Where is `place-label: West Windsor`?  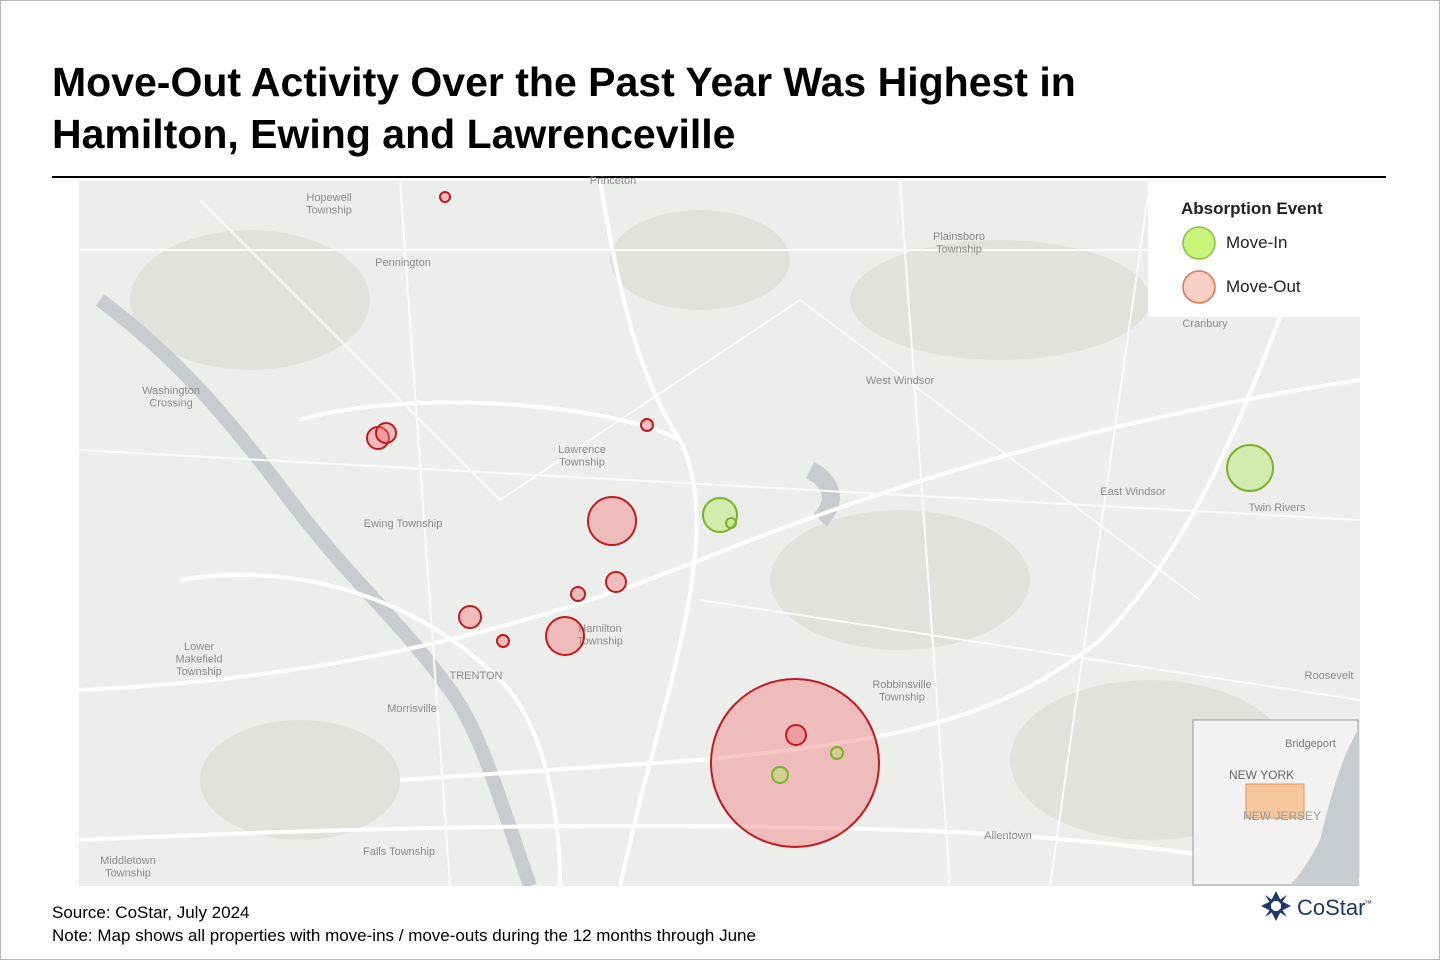
place-label: West Windsor is located at coordinates (900, 381).